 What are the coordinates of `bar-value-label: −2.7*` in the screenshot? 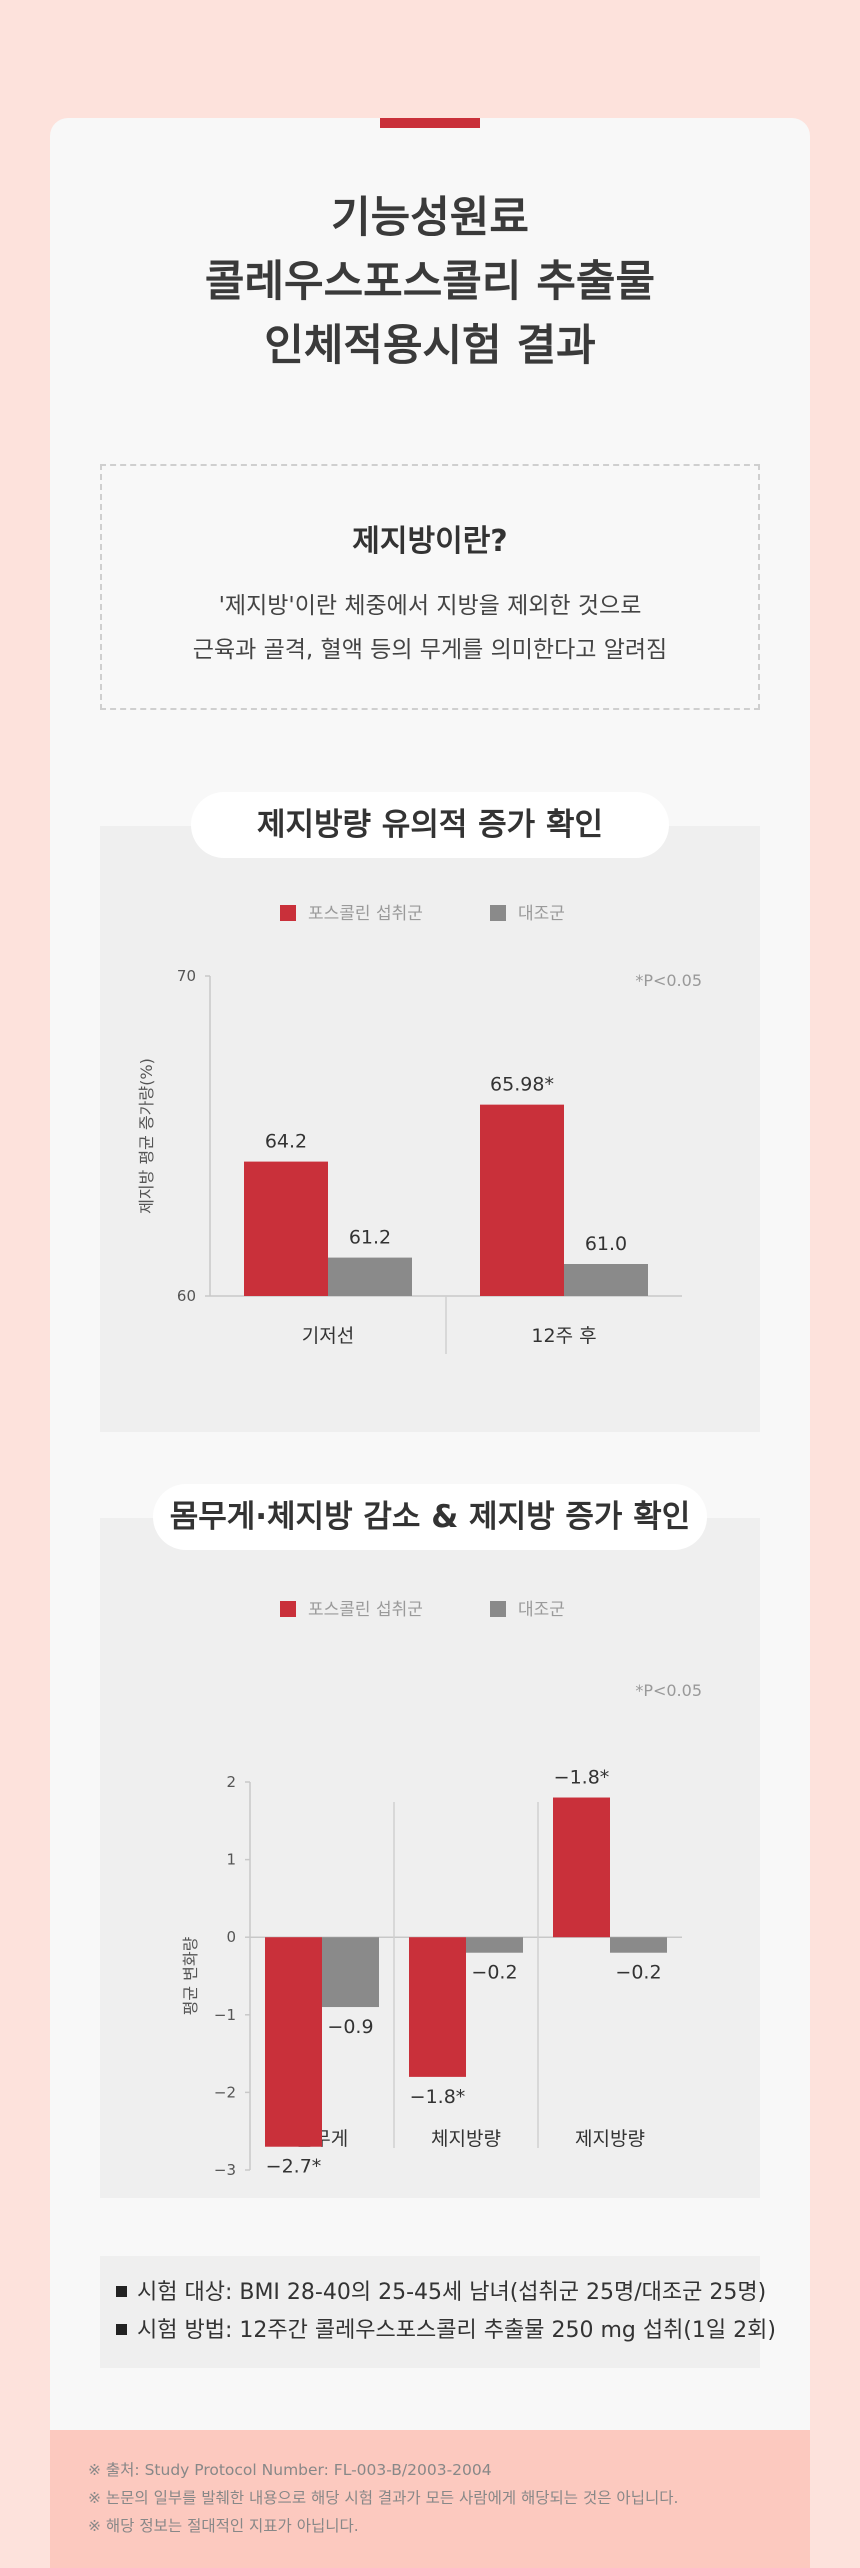 It's located at (294, 2167).